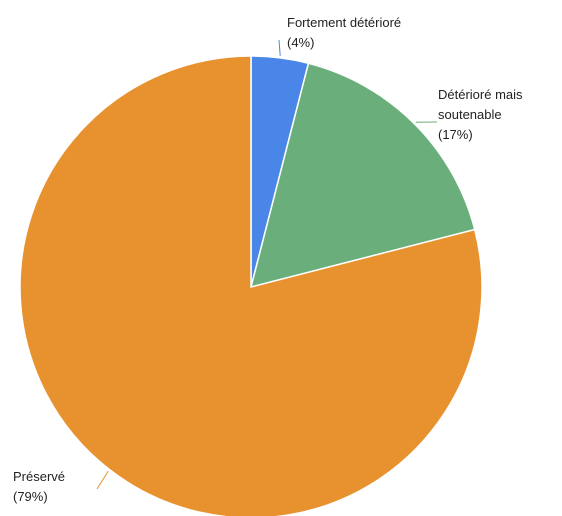 This screenshot has width=562, height=516. Describe the element at coordinates (300, 42) in the screenshot. I see `slice-label-fortement-deteriore-line-2: (4%)` at that location.